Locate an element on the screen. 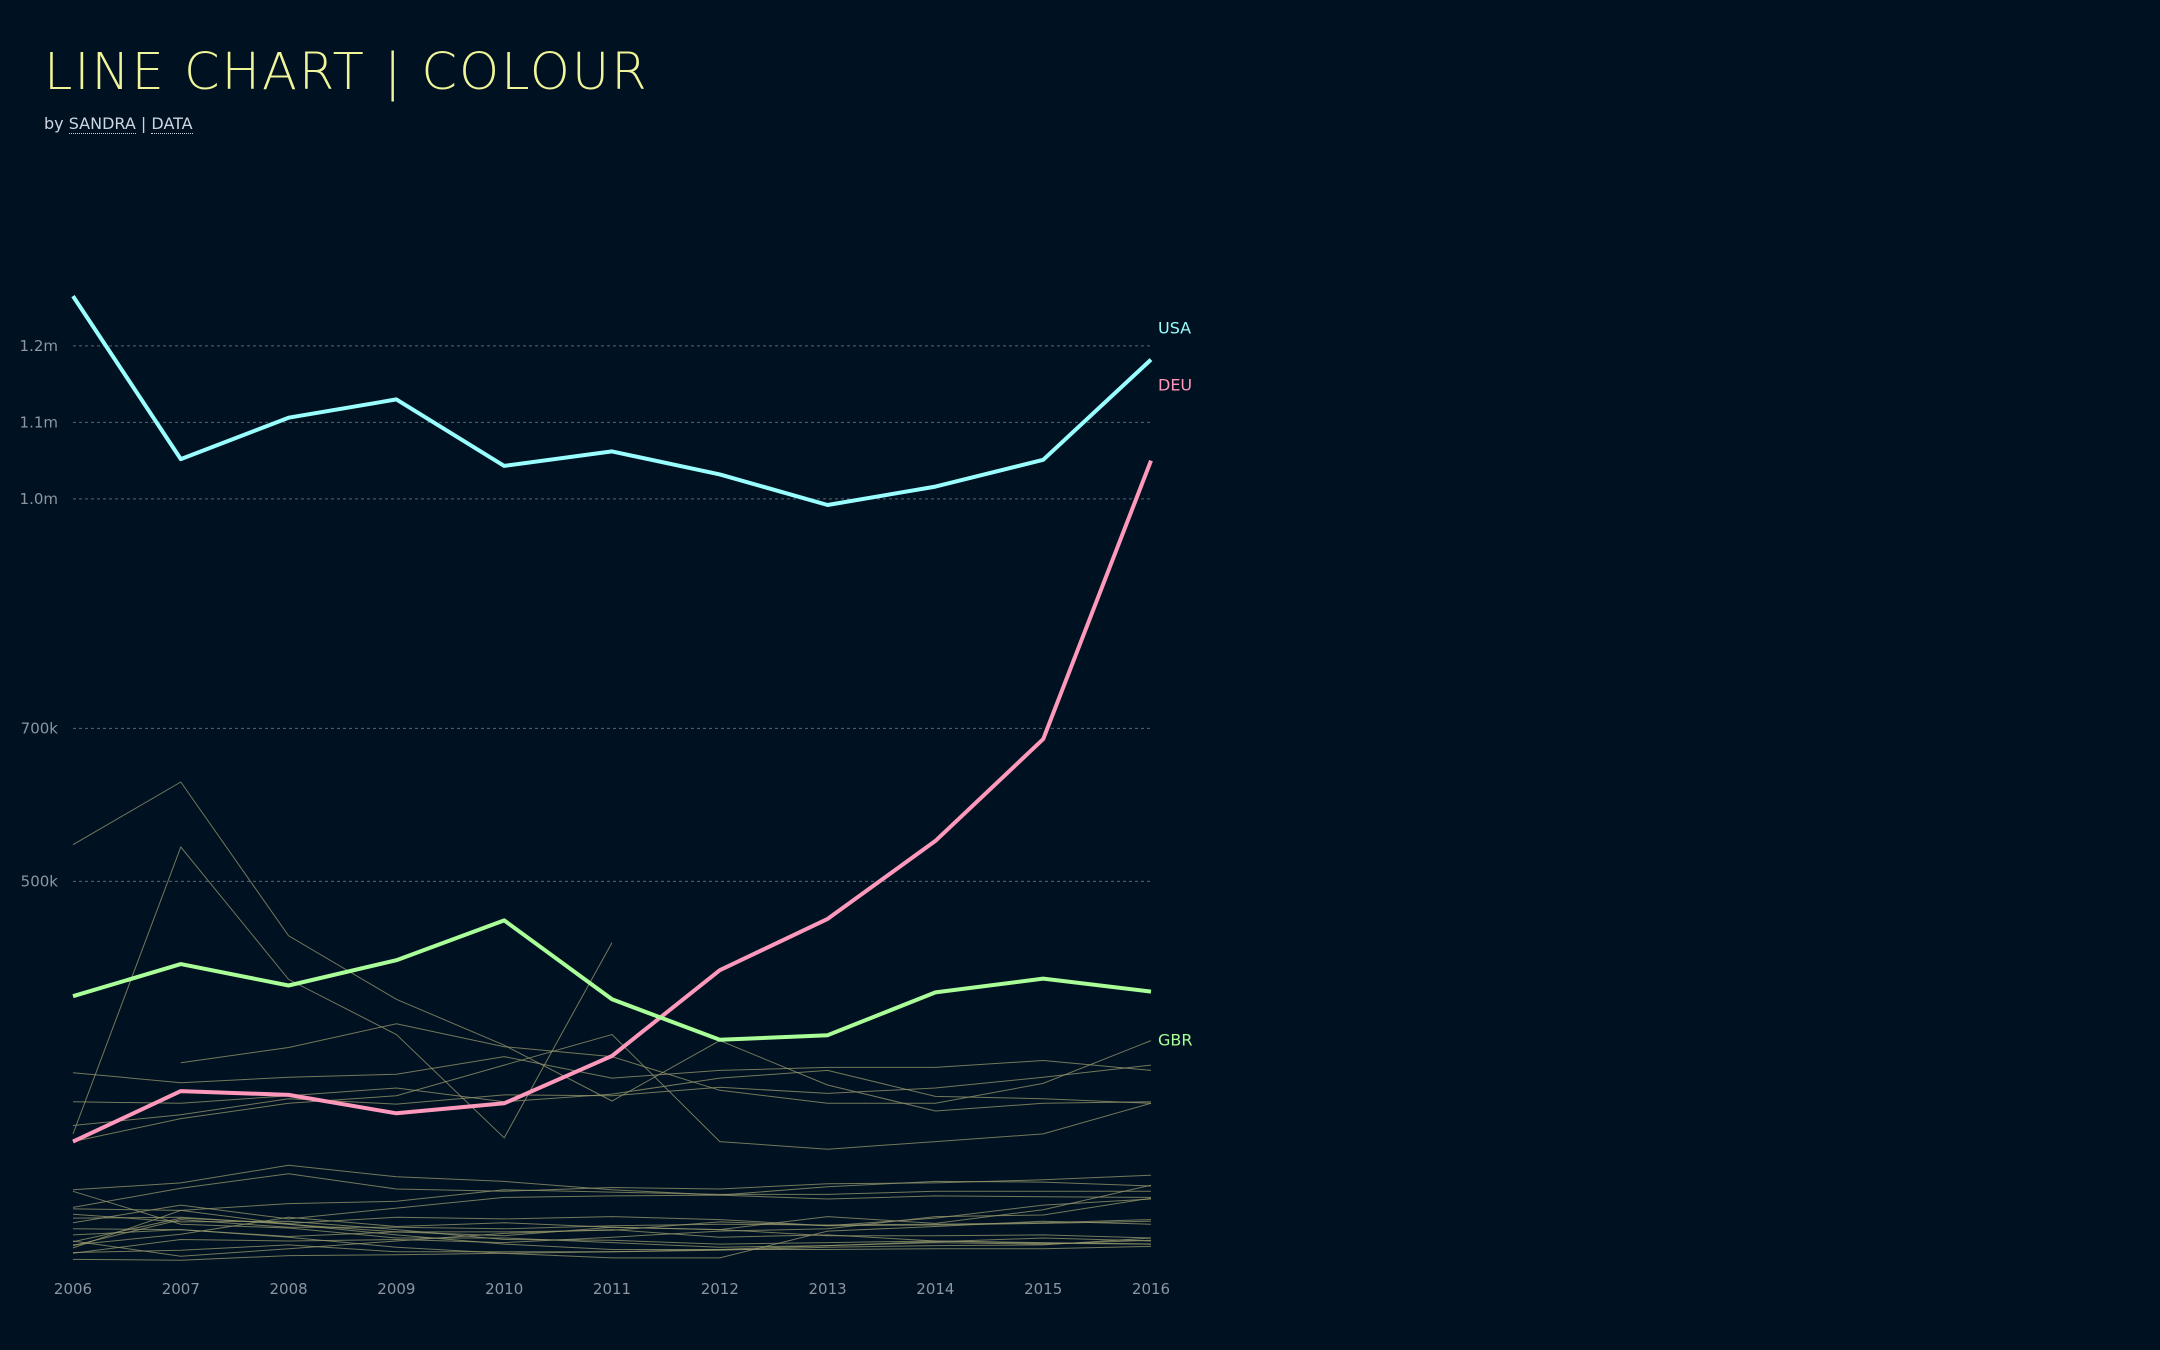  y-tick-label: 700k is located at coordinates (40, 728).